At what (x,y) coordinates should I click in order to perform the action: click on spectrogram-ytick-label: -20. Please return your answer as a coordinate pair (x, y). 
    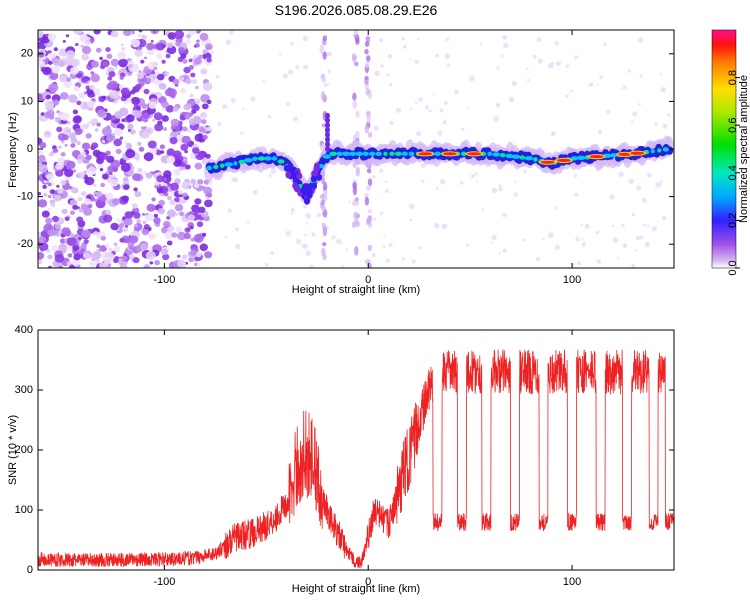
    Looking at the image, I should click on (25, 244).